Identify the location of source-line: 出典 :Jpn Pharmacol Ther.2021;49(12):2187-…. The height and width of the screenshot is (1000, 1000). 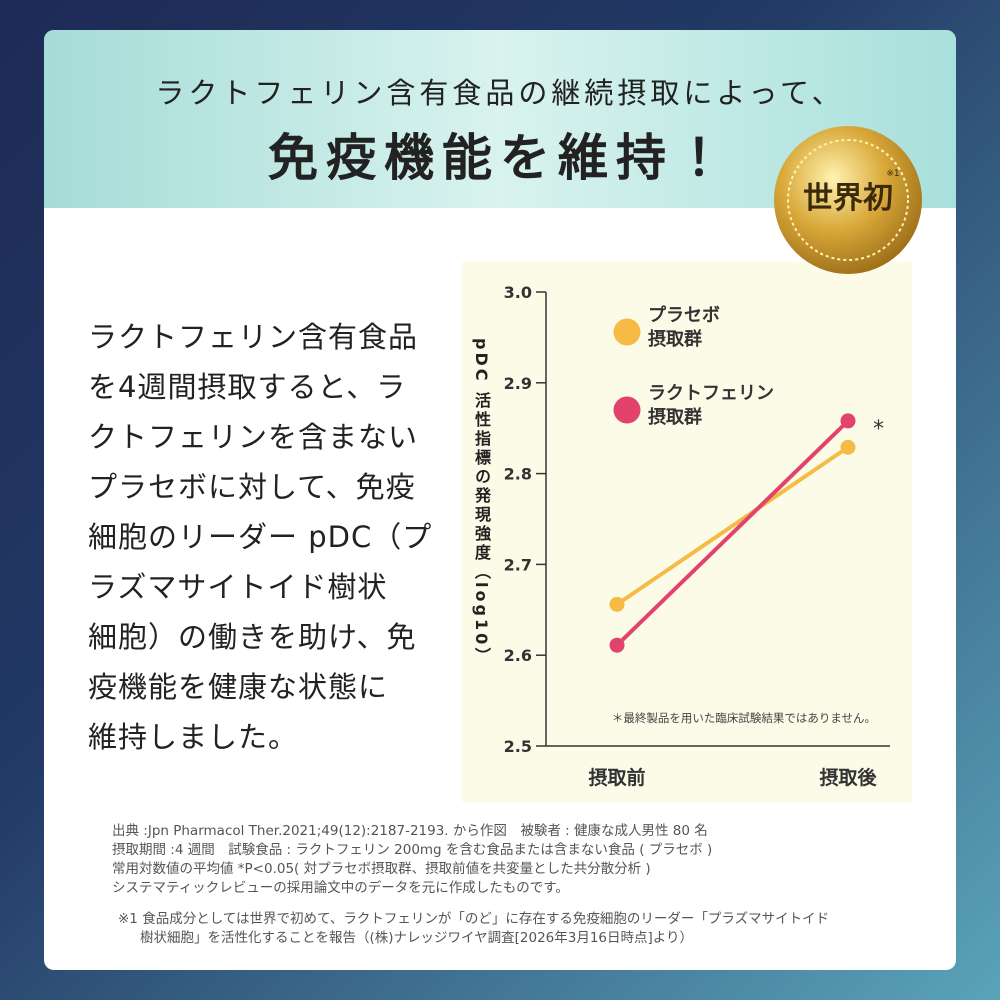
(410, 831).